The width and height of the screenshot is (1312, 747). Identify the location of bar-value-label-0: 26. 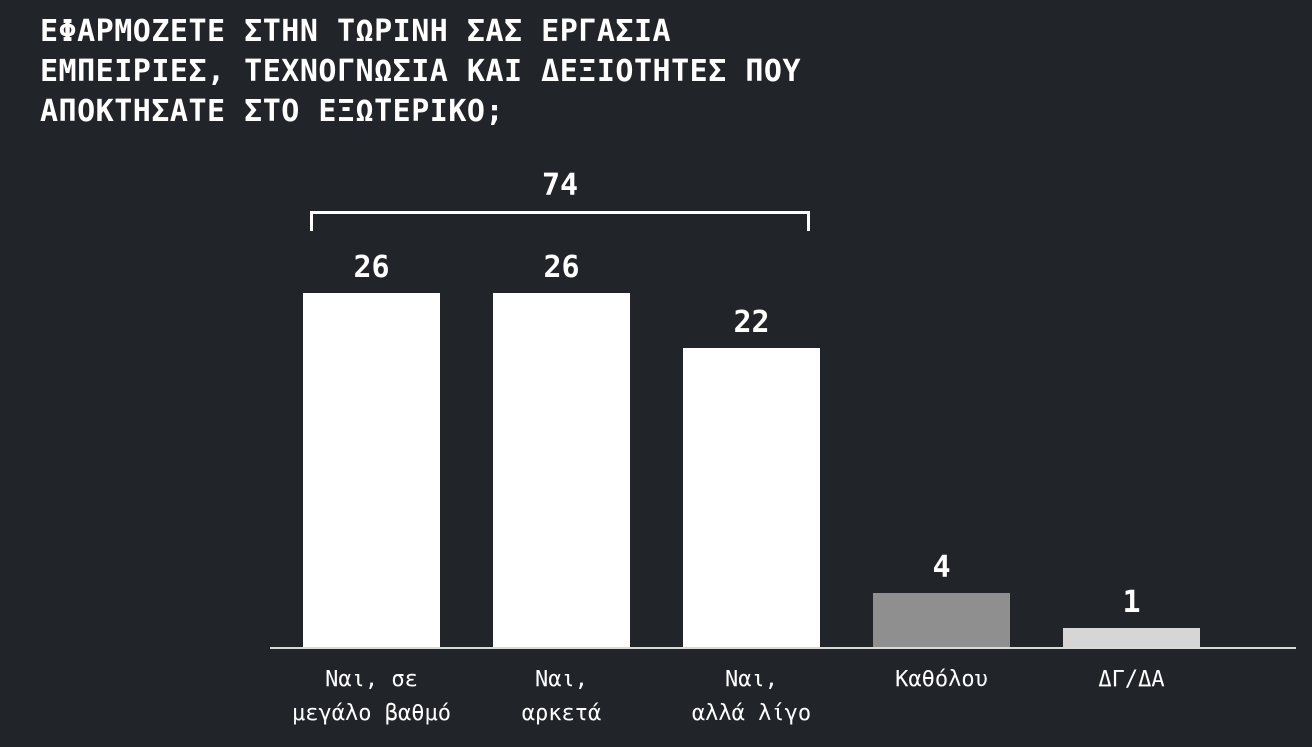
(371, 267).